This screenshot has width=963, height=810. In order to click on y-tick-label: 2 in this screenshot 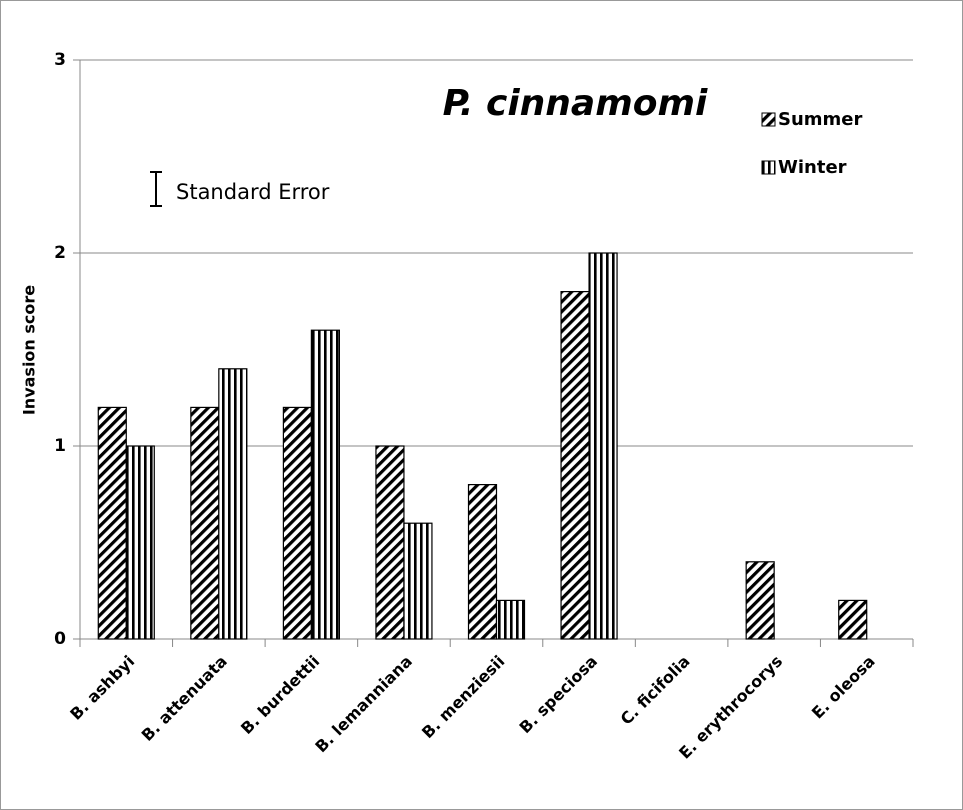, I will do `click(60, 253)`.